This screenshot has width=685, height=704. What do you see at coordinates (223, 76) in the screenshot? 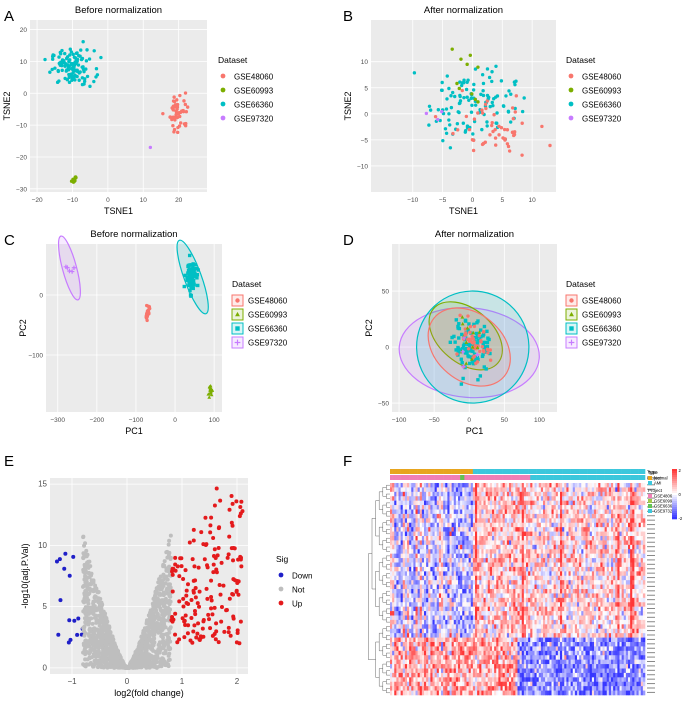
I see `legend-key` at bounding box center [223, 76].